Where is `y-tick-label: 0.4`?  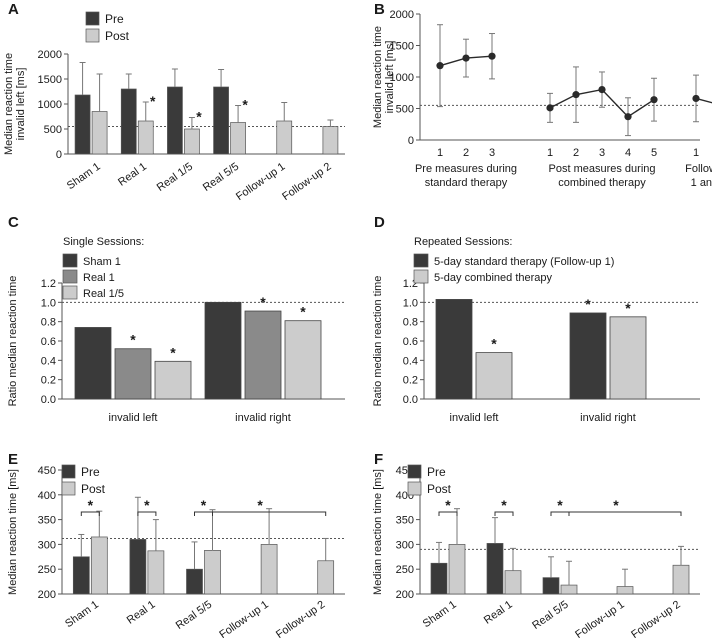 y-tick-label: 0.4 is located at coordinates (48, 361).